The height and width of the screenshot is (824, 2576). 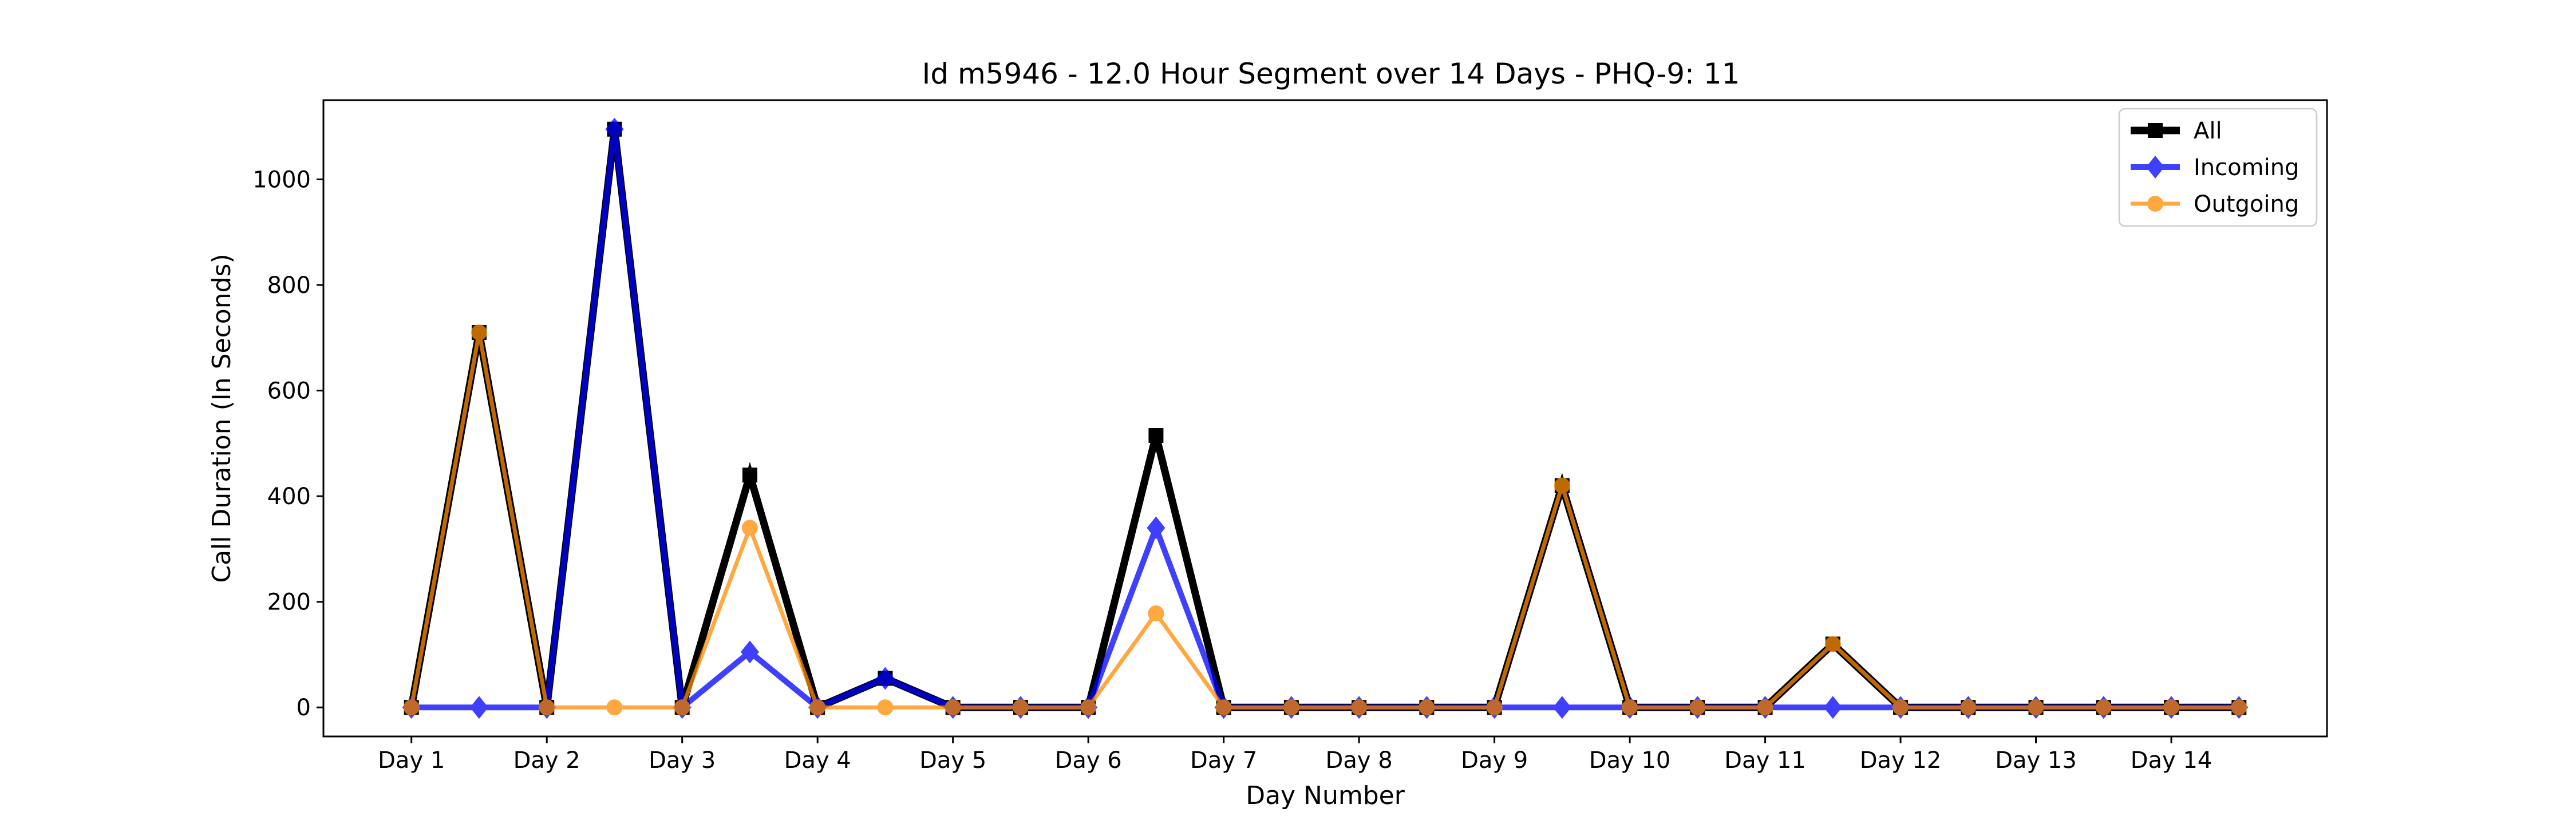 I want to click on x-tick-label: Day 4, so click(x=817, y=760).